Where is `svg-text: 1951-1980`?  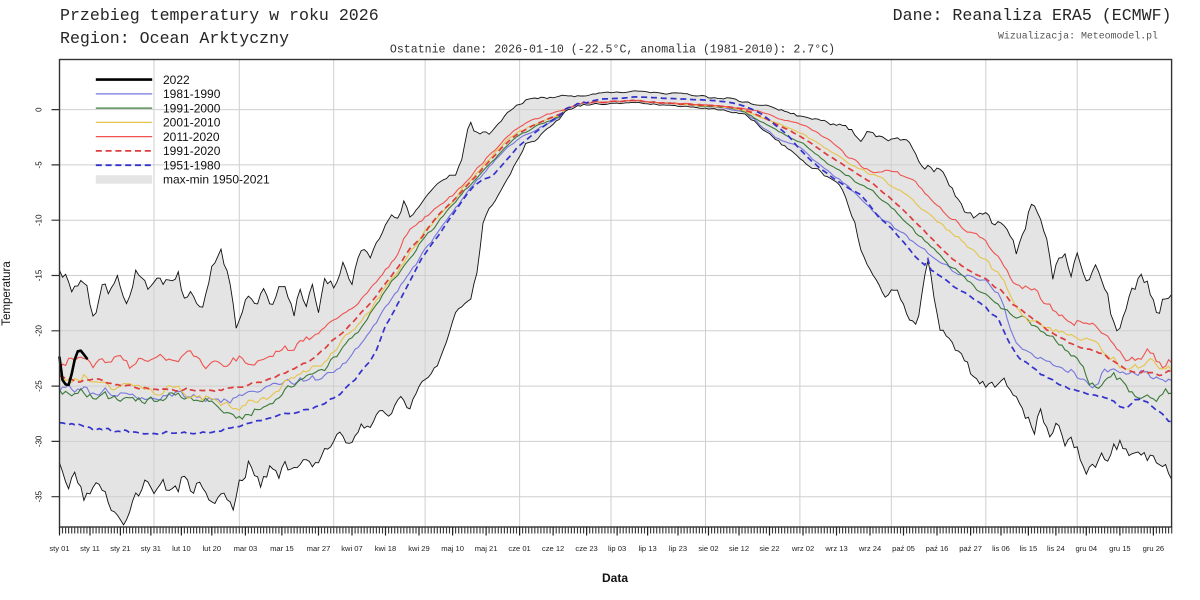
svg-text: 1951-1980 is located at coordinates (192, 166).